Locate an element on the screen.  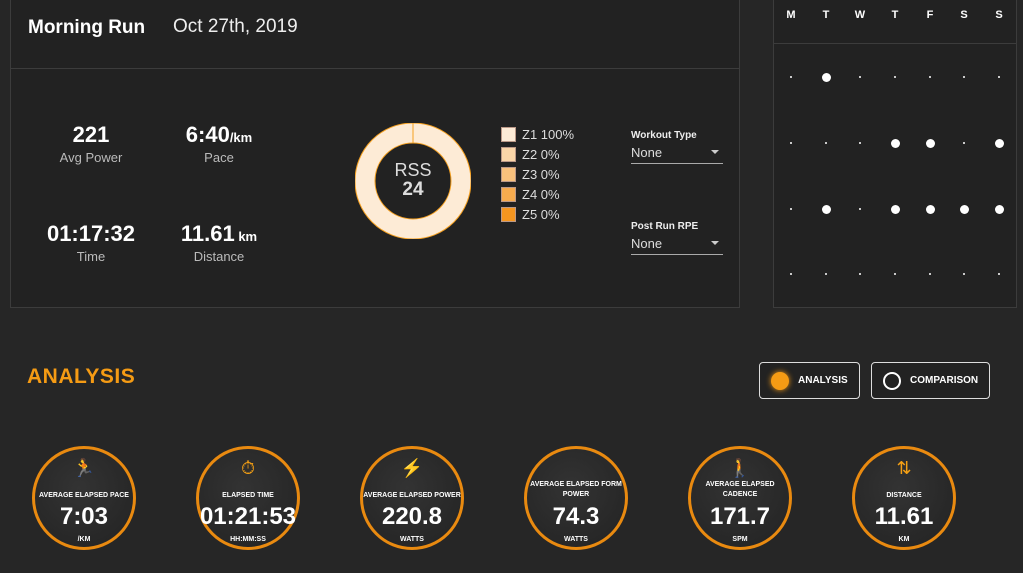
zone-legend: Z1 100% Z2 0% Z3 0% Z4 0% Z5 0% is located at coordinates (537, 174).